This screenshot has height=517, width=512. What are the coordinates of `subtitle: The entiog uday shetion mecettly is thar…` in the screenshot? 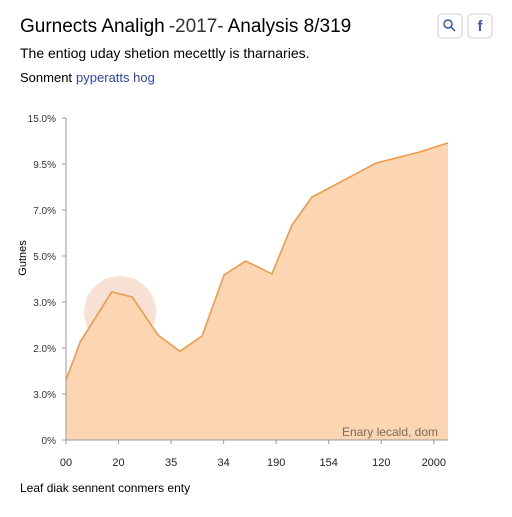 It's located at (165, 53).